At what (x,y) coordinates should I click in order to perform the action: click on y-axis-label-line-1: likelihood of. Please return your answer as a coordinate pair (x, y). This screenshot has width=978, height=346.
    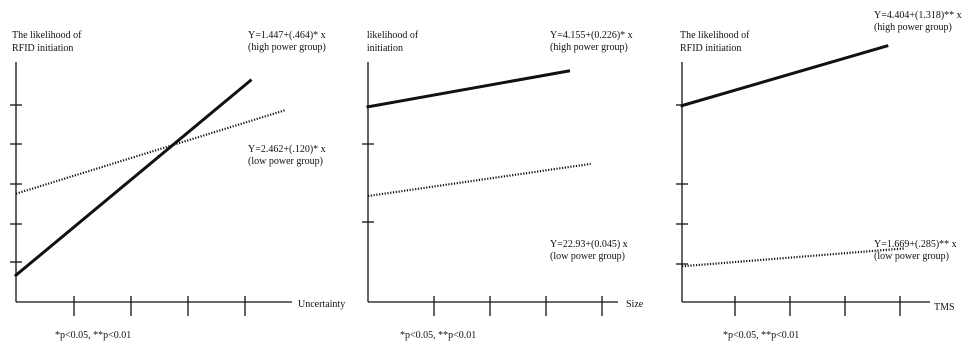
    Looking at the image, I should click on (392, 35).